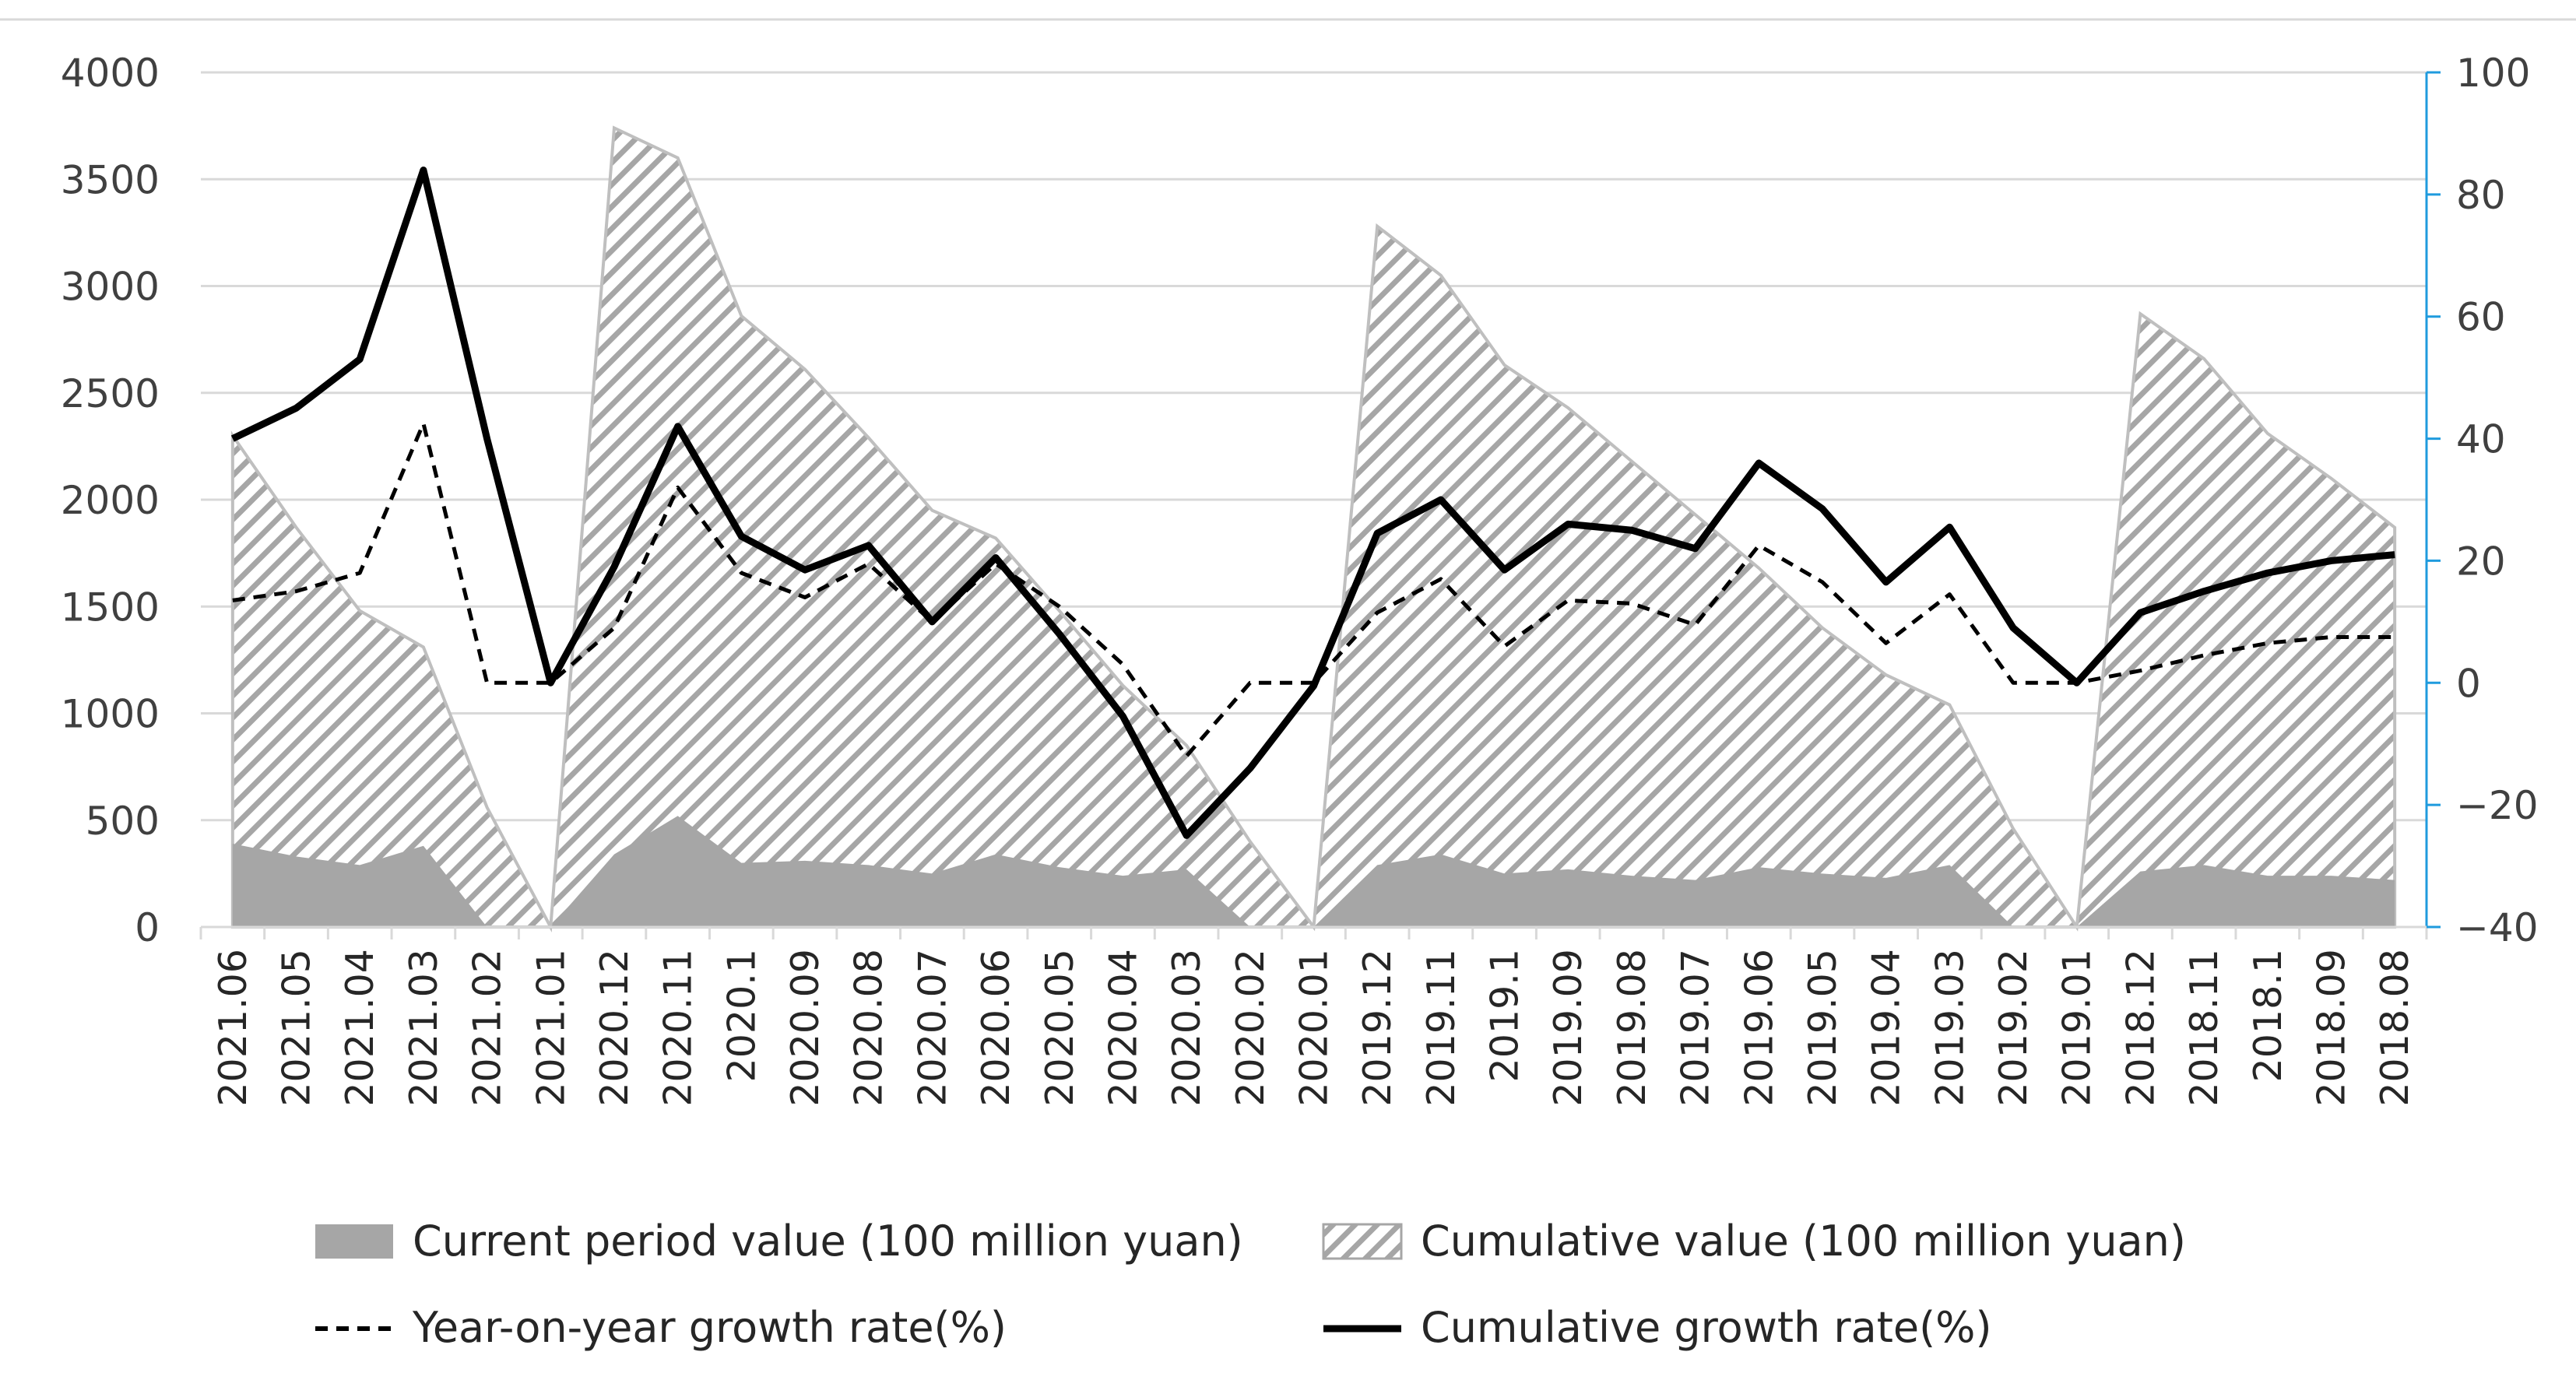 The width and height of the screenshot is (2576, 1380). Describe the element at coordinates (110, 73) in the screenshot. I see `left-tick-label: 4000` at that location.